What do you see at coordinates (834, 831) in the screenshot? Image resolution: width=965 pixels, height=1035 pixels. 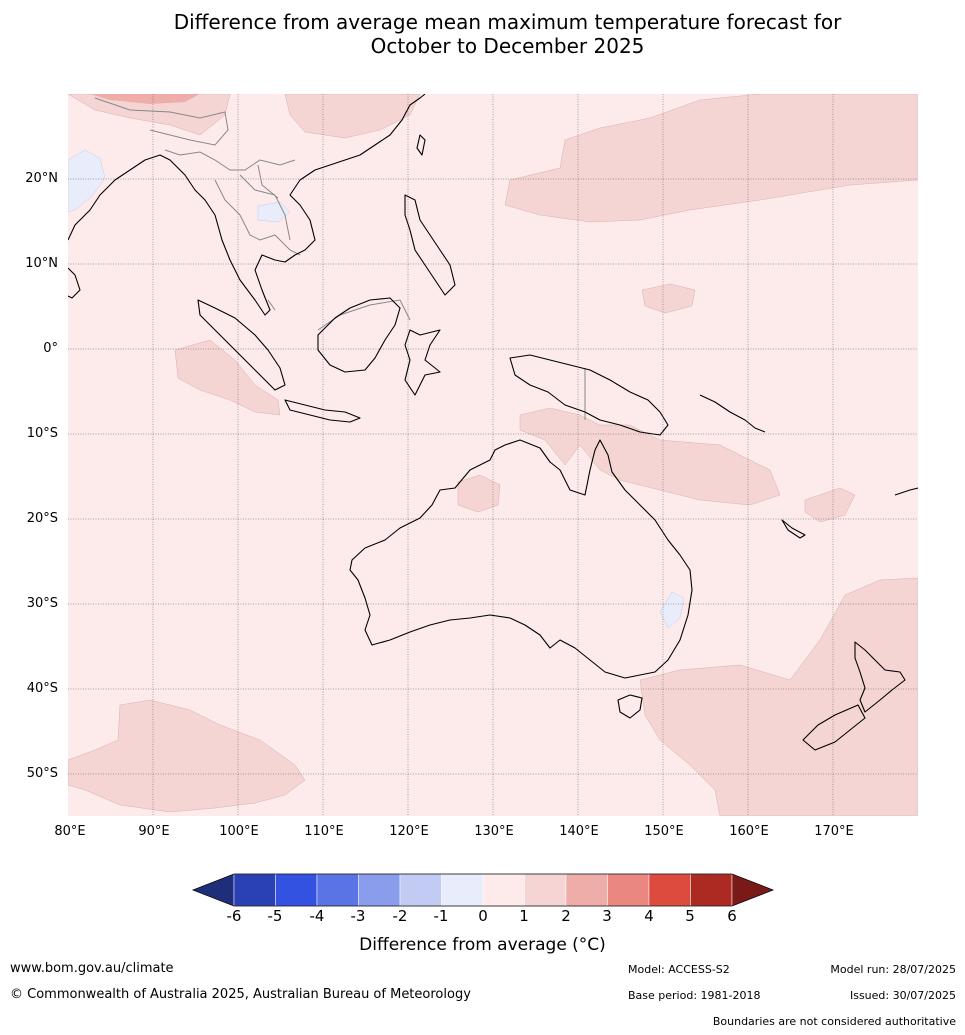 I see `lon-label-170e: 170°E` at bounding box center [834, 831].